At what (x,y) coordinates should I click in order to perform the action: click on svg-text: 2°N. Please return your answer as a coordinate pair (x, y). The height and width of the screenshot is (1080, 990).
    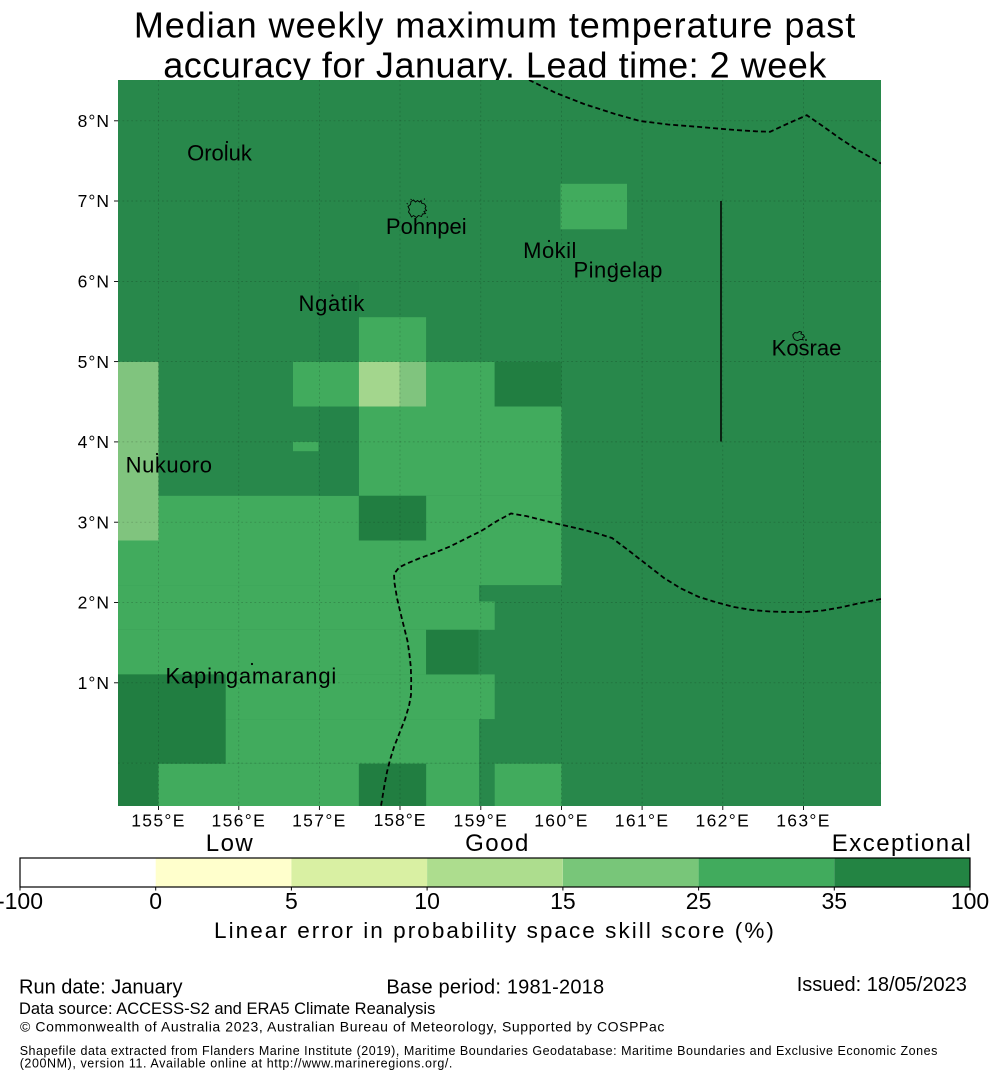
    Looking at the image, I should click on (94, 603).